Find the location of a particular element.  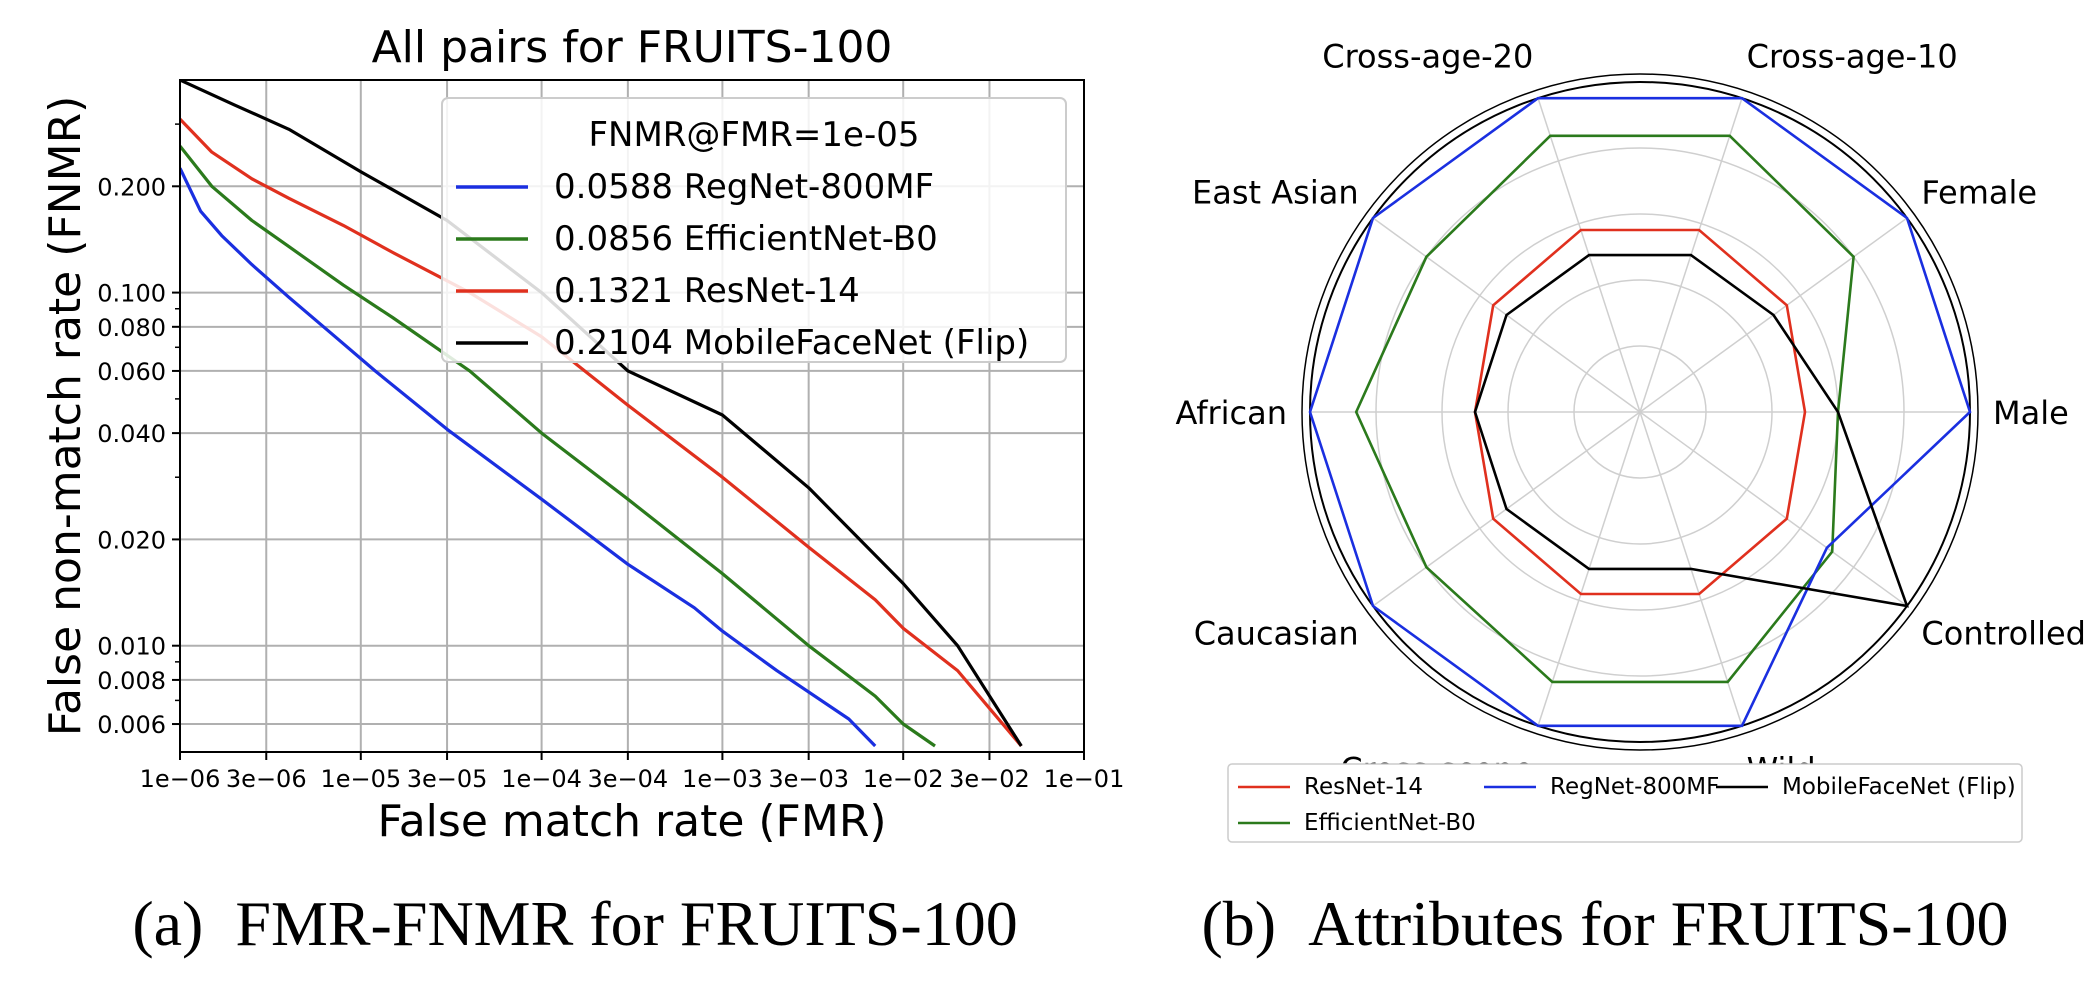

radar-legend-entry: MobileFaceNet (Flip) is located at coordinates (1899, 787).